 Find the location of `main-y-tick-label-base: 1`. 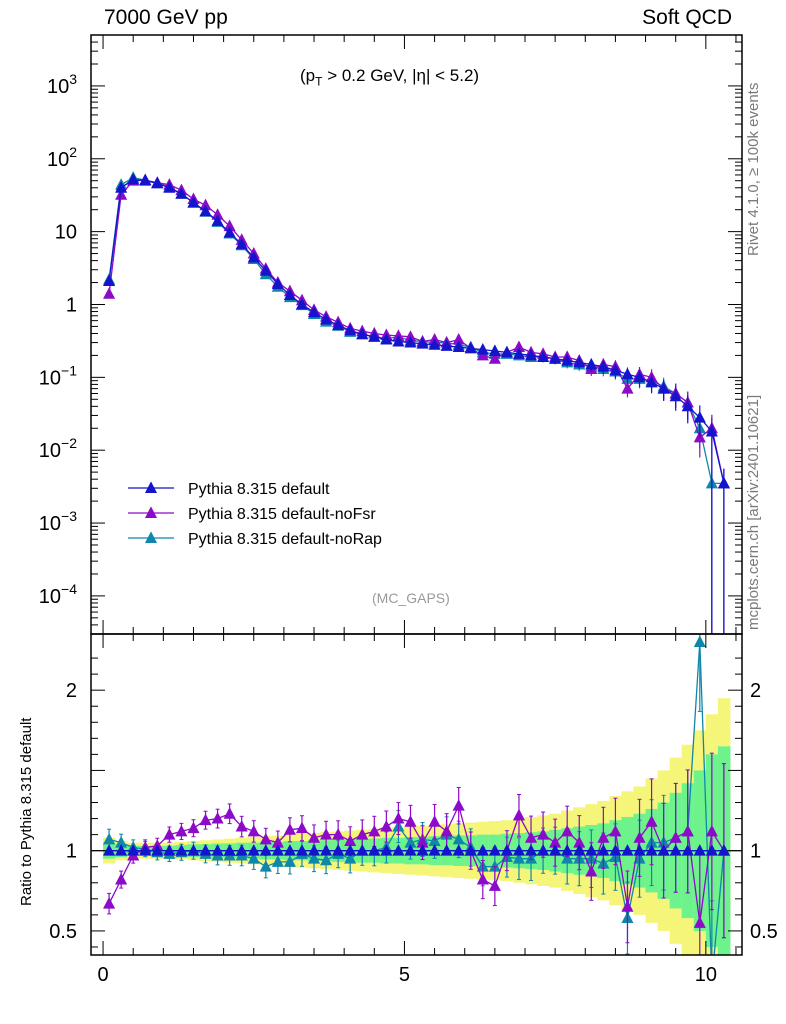

main-y-tick-label-base: 1 is located at coordinates (71, 305).